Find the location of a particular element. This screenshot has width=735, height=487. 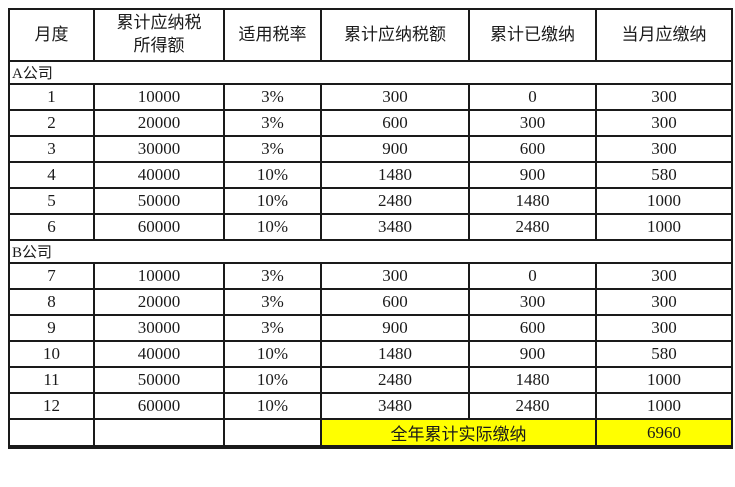

month-cell: 11 is located at coordinates (51, 380).